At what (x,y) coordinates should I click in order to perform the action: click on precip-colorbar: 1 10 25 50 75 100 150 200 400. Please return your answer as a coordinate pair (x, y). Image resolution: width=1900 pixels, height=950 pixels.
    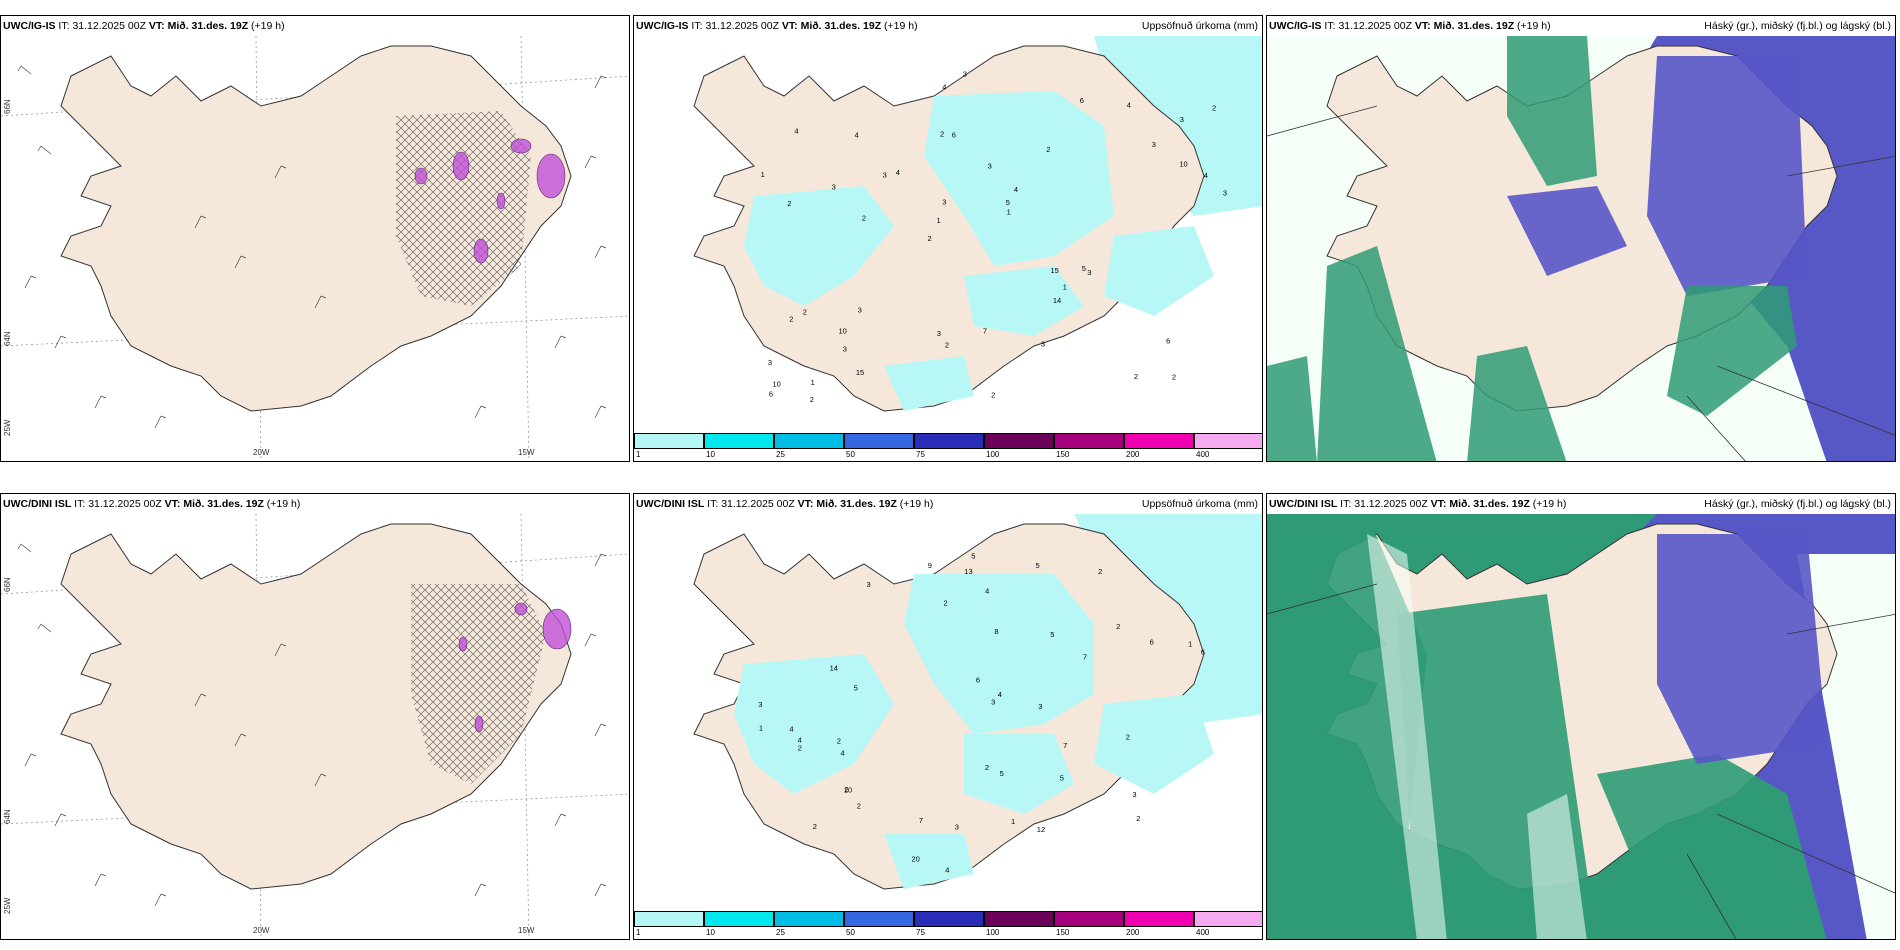
    Looking at the image, I should click on (948, 447).